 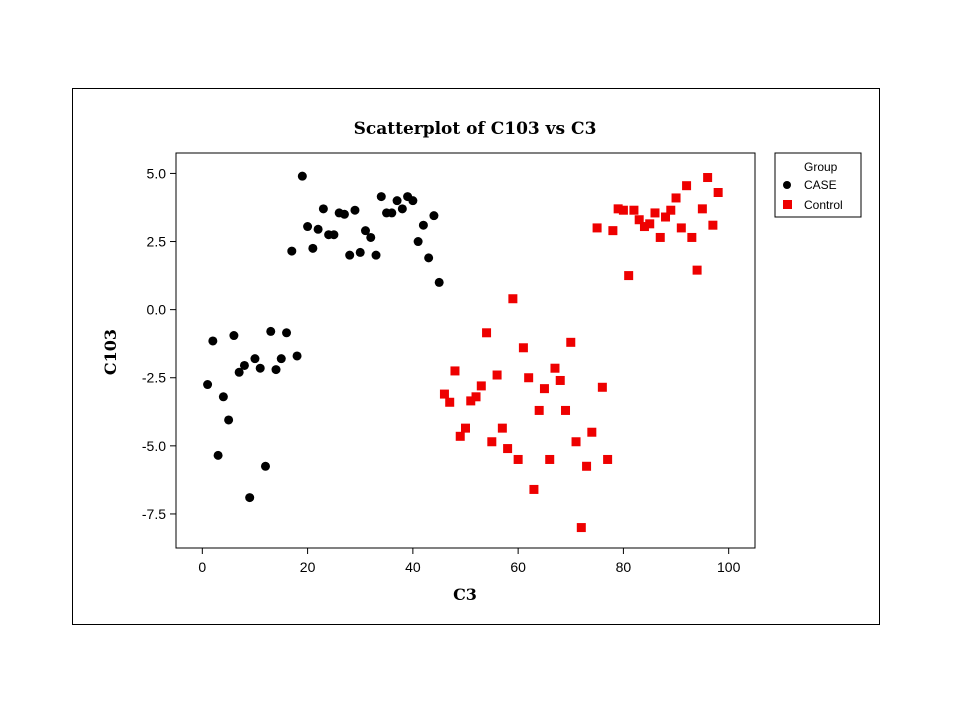 I want to click on legend-marker-case, so click(x=787, y=185).